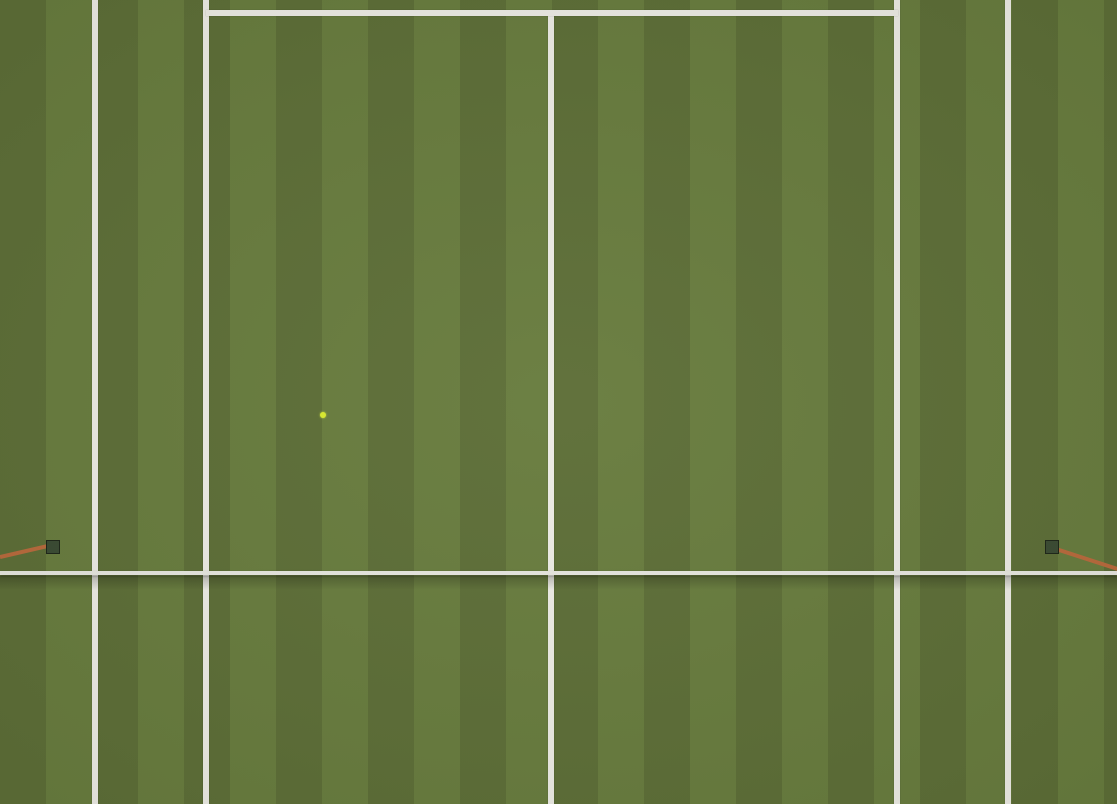 This screenshot has height=804, width=1117. I want to click on left-doubles-sideline, so click(95, 402).